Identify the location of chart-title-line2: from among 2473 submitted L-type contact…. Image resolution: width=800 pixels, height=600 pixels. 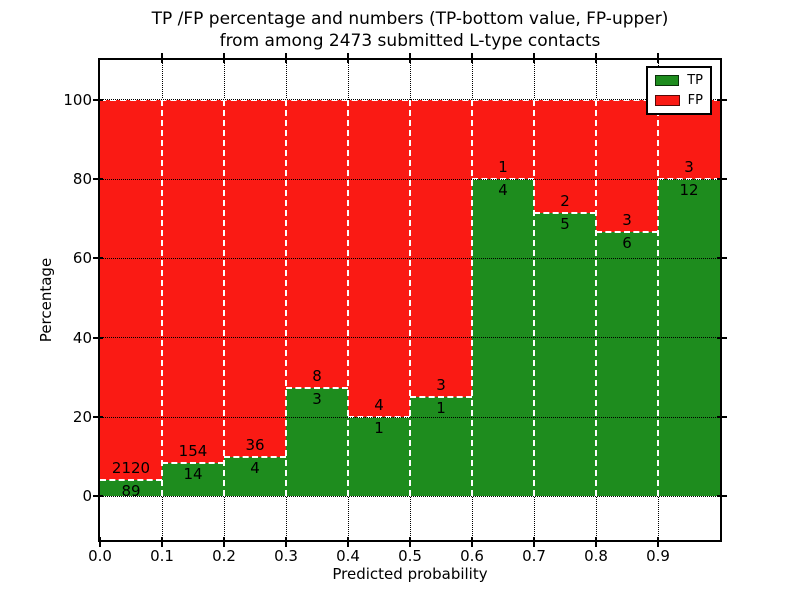
(410, 41).